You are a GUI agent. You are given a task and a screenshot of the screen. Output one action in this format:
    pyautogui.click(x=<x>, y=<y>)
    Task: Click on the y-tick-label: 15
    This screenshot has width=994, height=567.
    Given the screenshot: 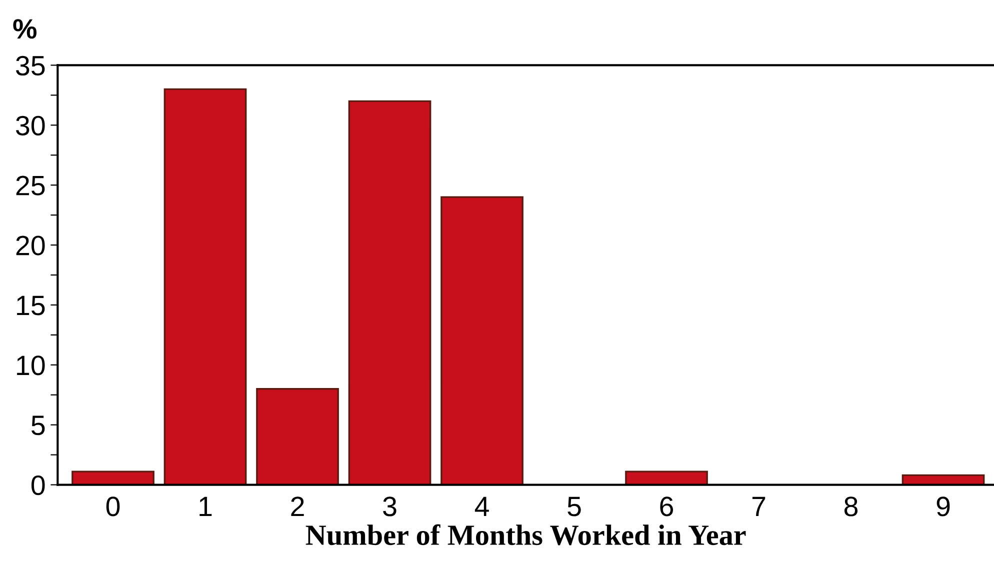 What is the action you would take?
    pyautogui.click(x=31, y=306)
    